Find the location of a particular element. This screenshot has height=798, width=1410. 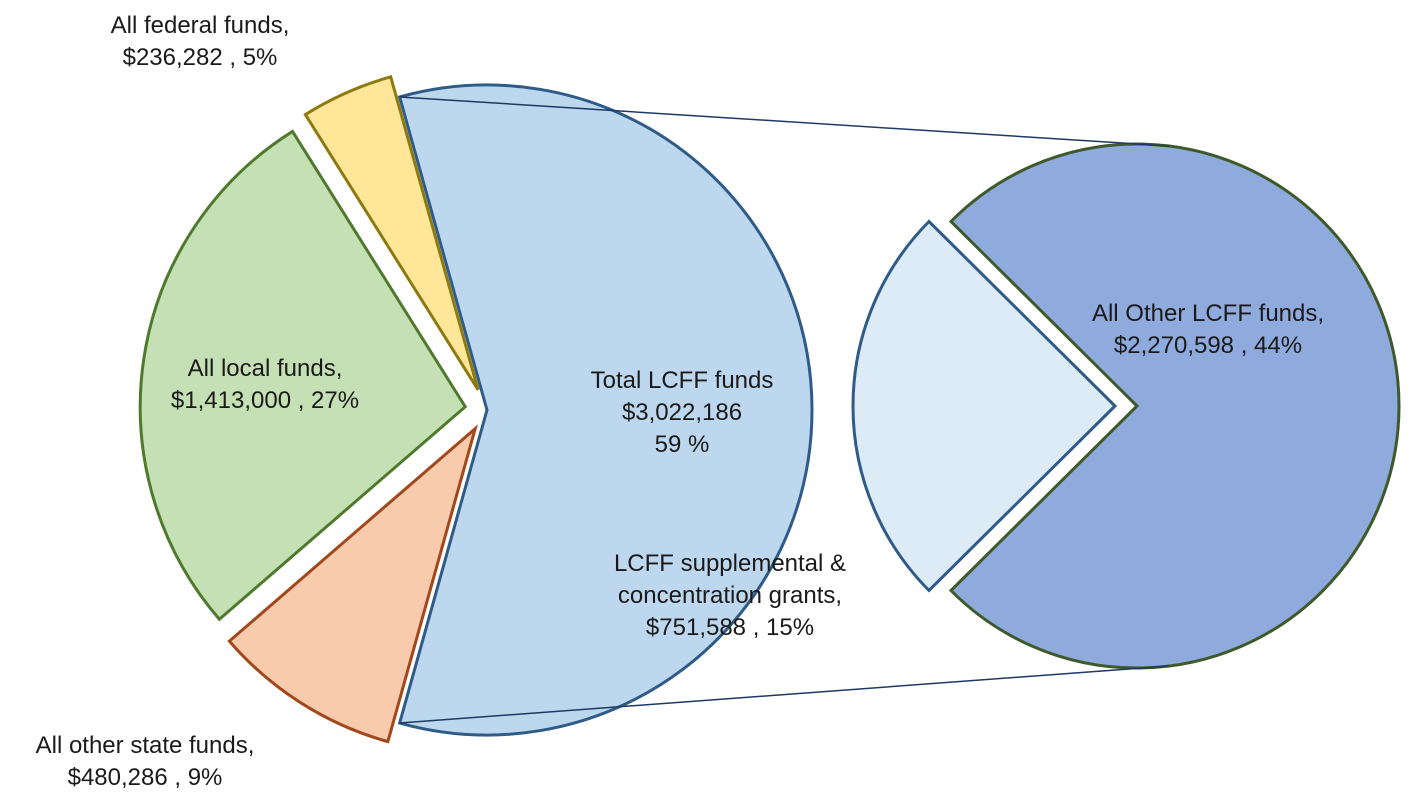

slice-category: All Other LCFF funds, is located at coordinates (1208, 313).